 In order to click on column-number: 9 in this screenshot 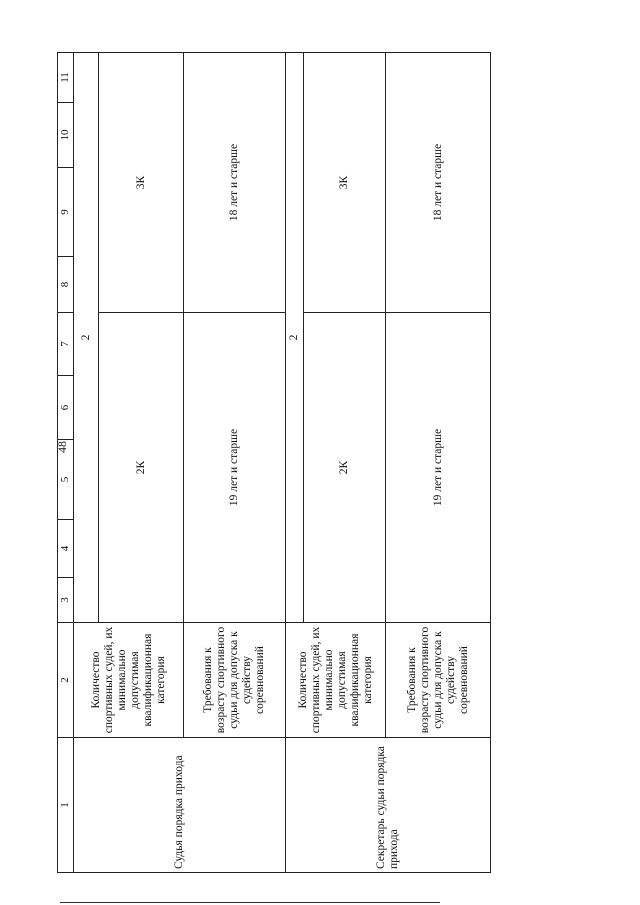, I will do `click(65, 212)`.